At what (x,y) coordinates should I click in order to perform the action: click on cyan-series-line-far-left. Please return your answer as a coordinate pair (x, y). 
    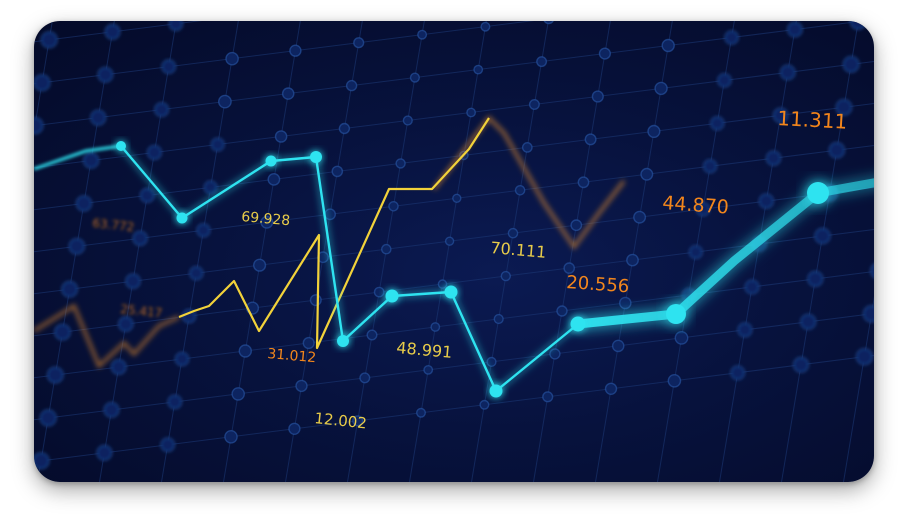
    Looking at the image, I should click on (78, 157).